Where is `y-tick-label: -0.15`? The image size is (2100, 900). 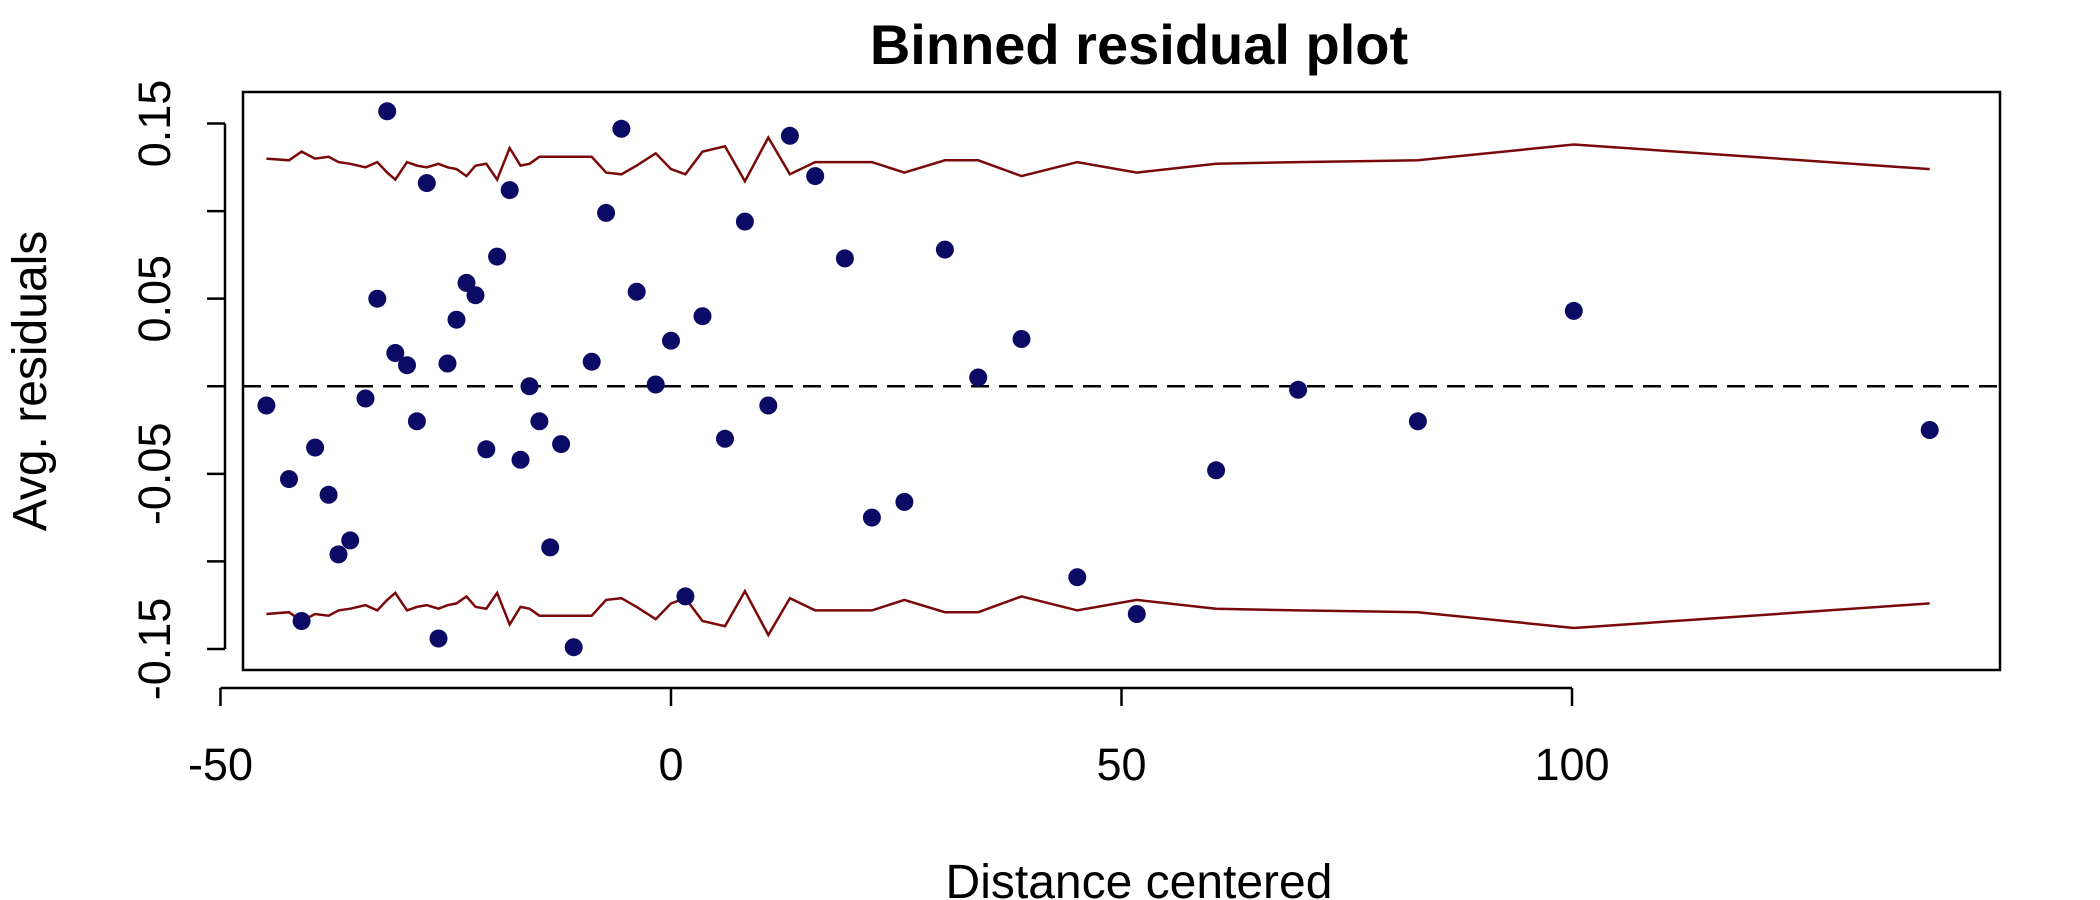 y-tick-label: -0.15 is located at coordinates (154, 649).